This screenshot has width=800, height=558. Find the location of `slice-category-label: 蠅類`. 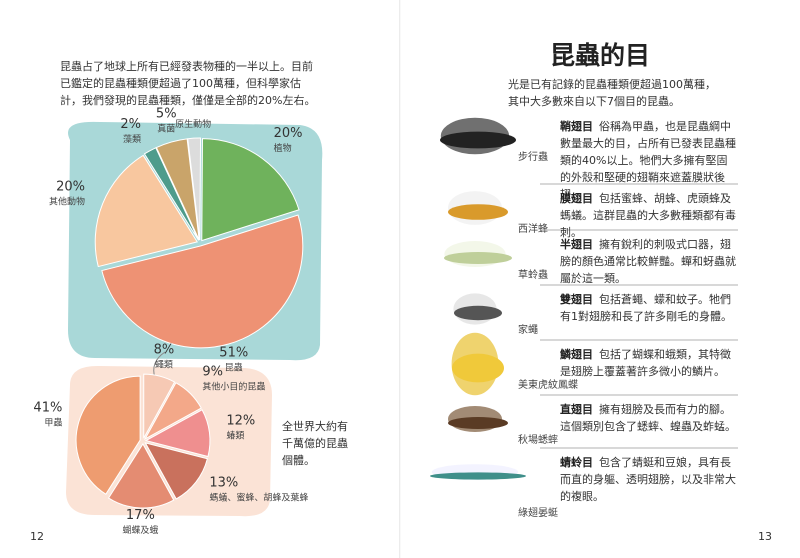

slice-category-label: 蠅類 is located at coordinates (164, 365).